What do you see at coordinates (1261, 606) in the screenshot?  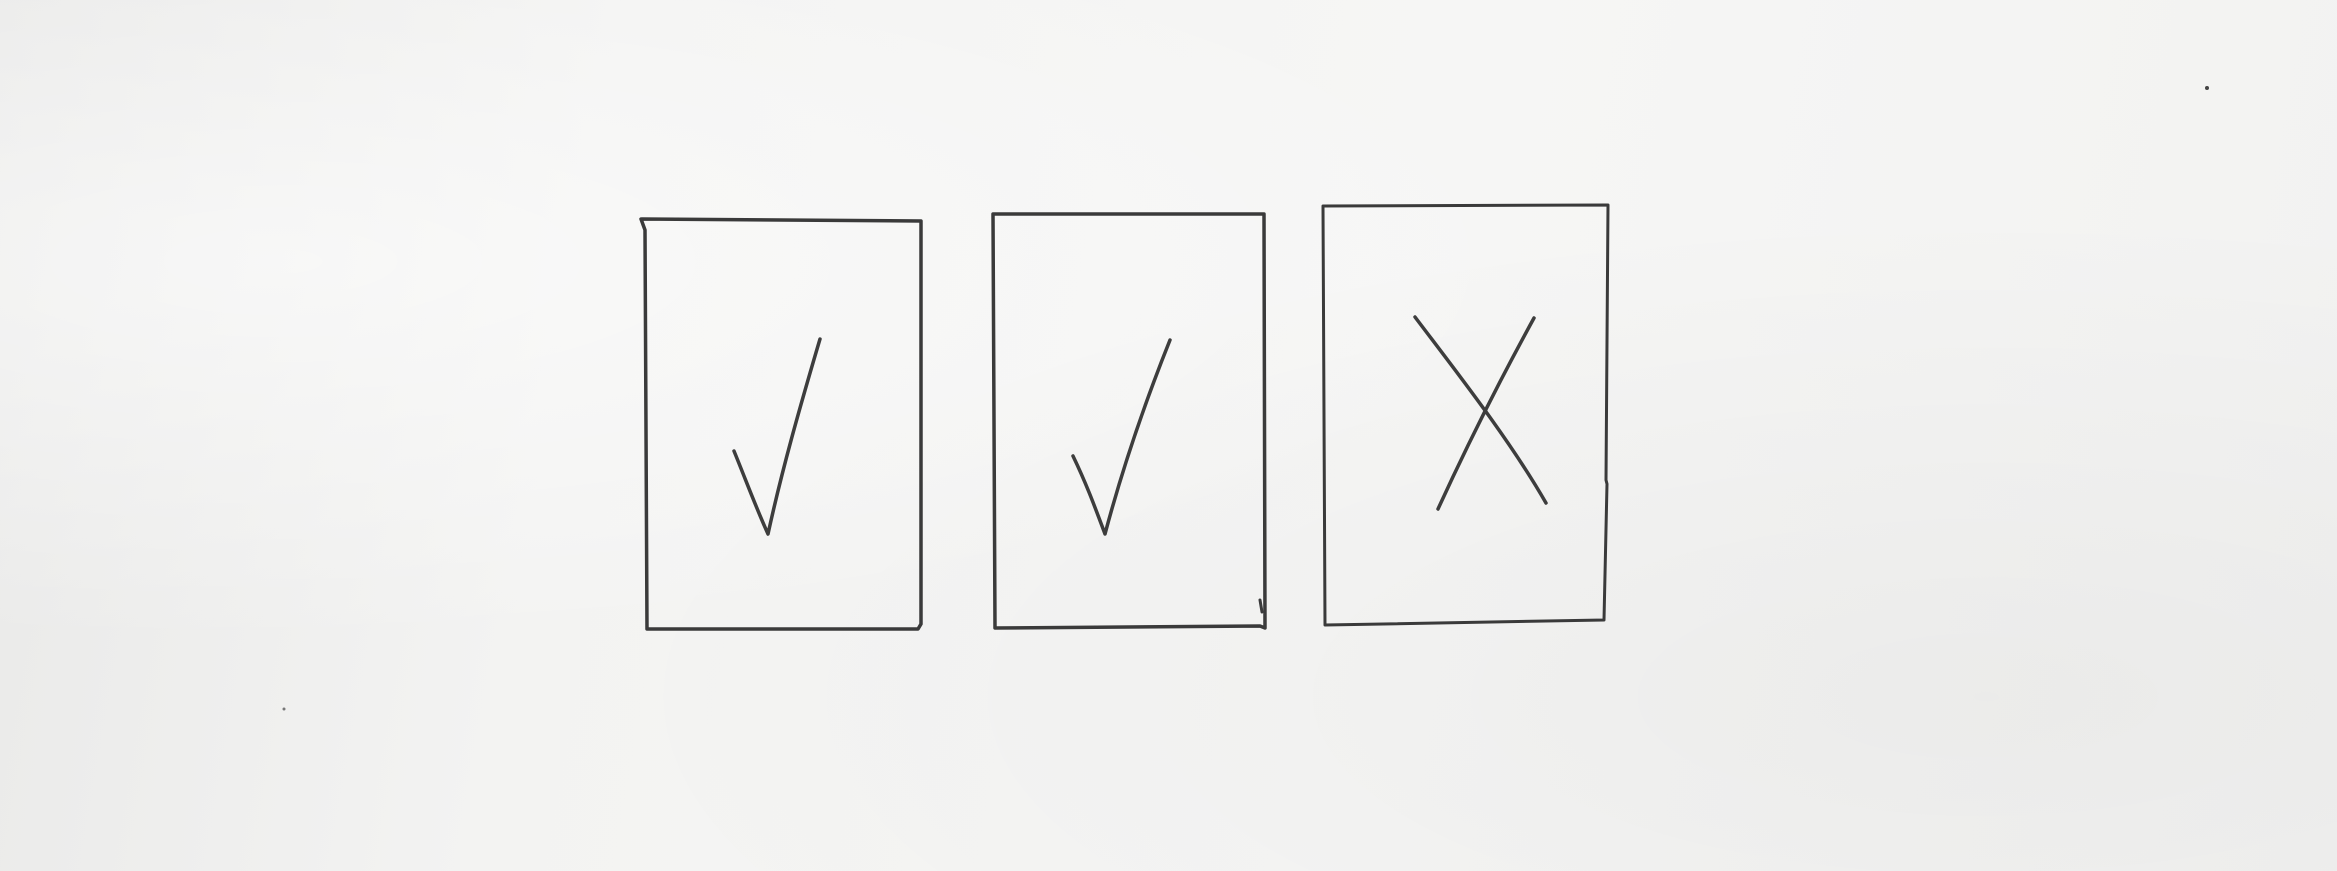 I see `box-2-outline-tick` at bounding box center [1261, 606].